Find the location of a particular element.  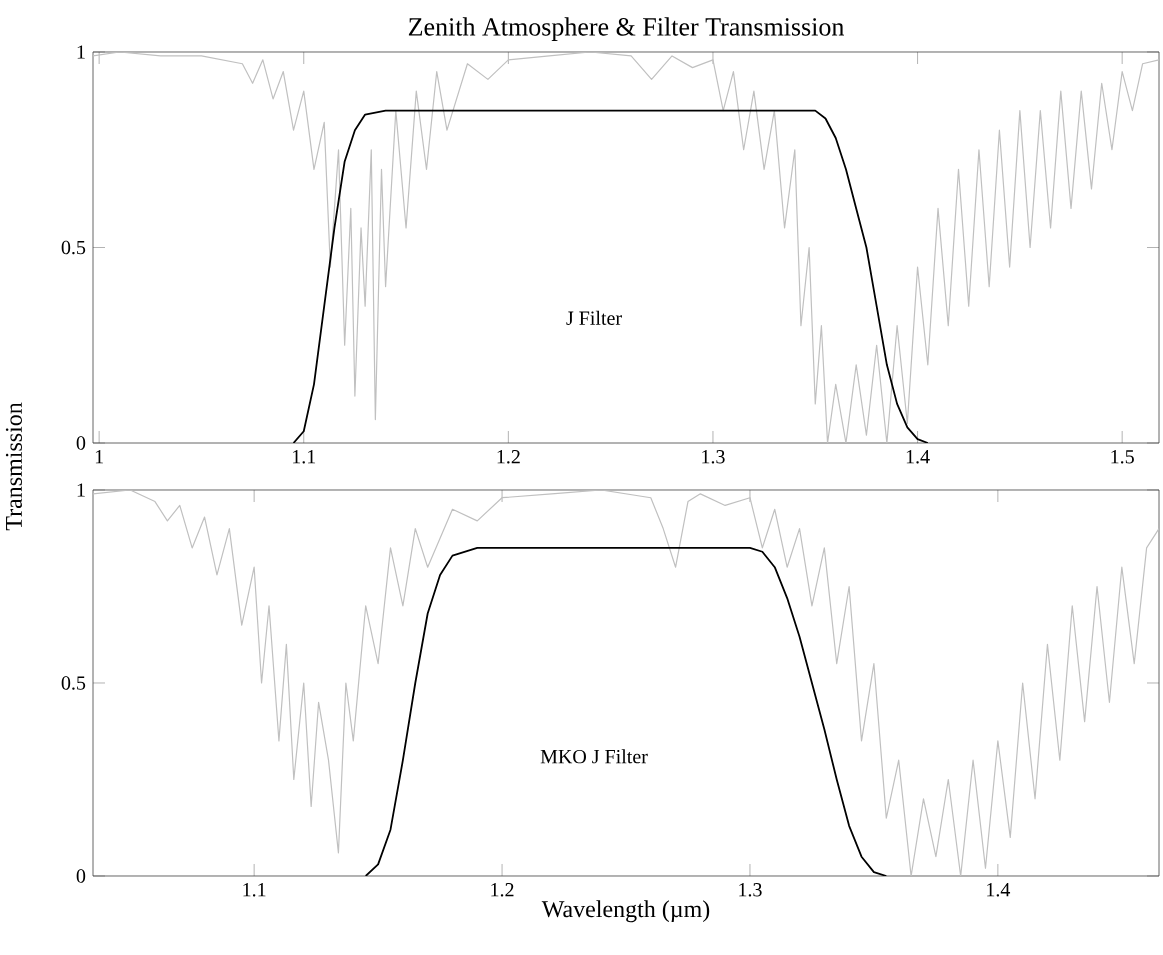

chart-title: Zenith Atmosphere & Filter Transmission is located at coordinates (626, 29).